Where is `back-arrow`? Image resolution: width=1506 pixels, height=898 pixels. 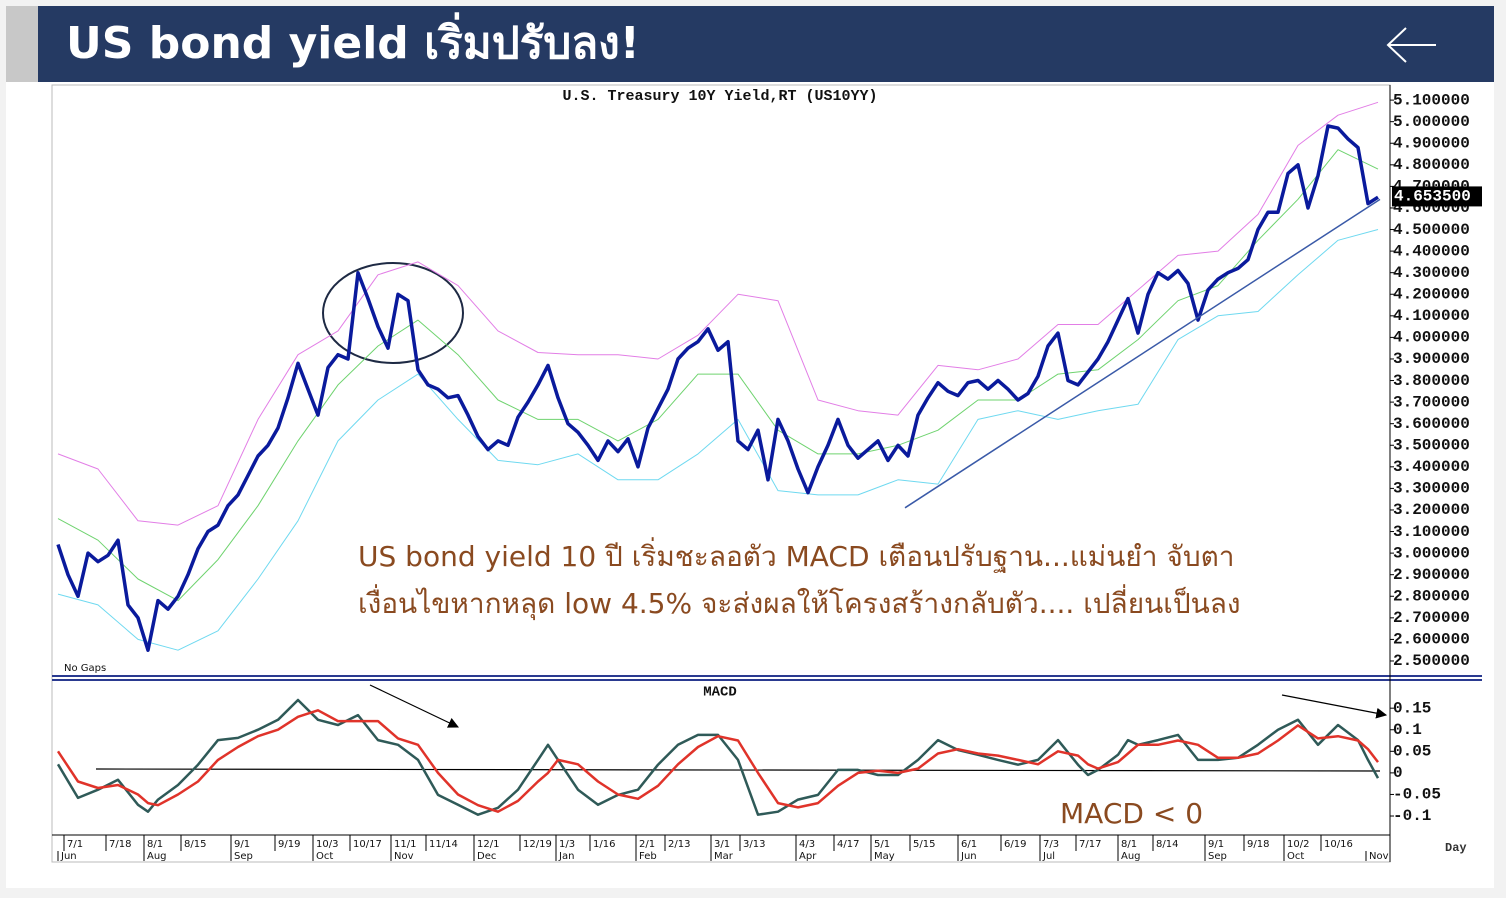 back-arrow is located at coordinates (1411, 45).